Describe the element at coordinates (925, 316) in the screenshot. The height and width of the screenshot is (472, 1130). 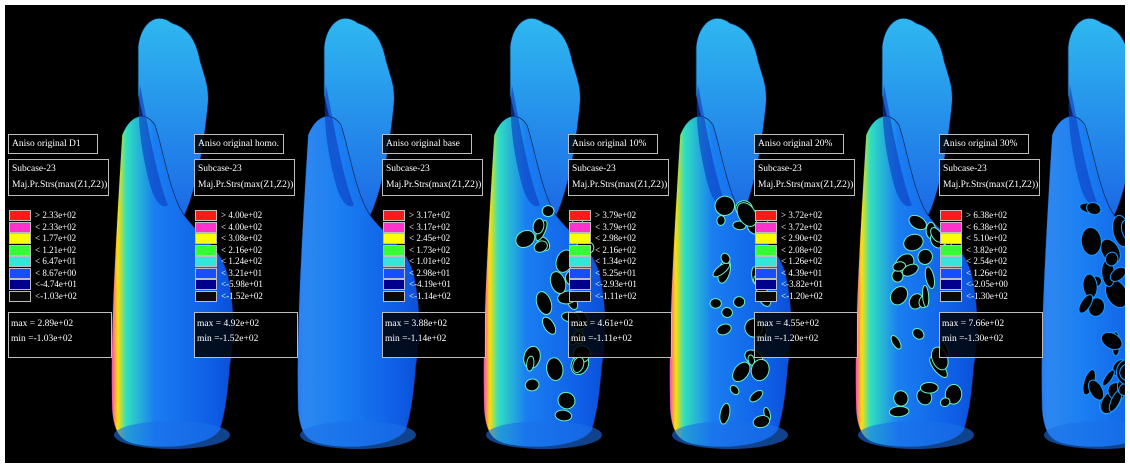
I see `trabecular-voids` at that location.